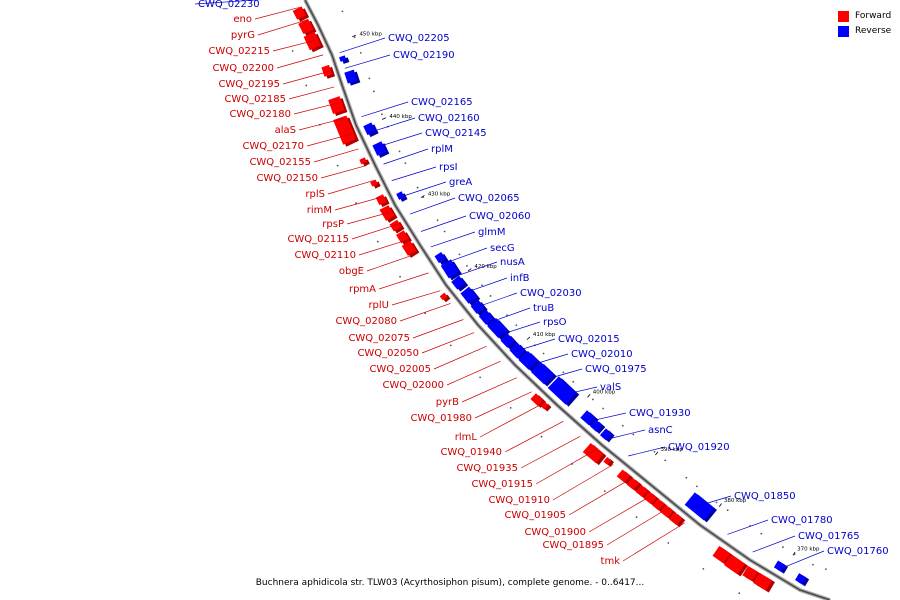 The image size is (900, 600). I want to click on forward-gene-label: CWQ_02150, so click(287, 178).